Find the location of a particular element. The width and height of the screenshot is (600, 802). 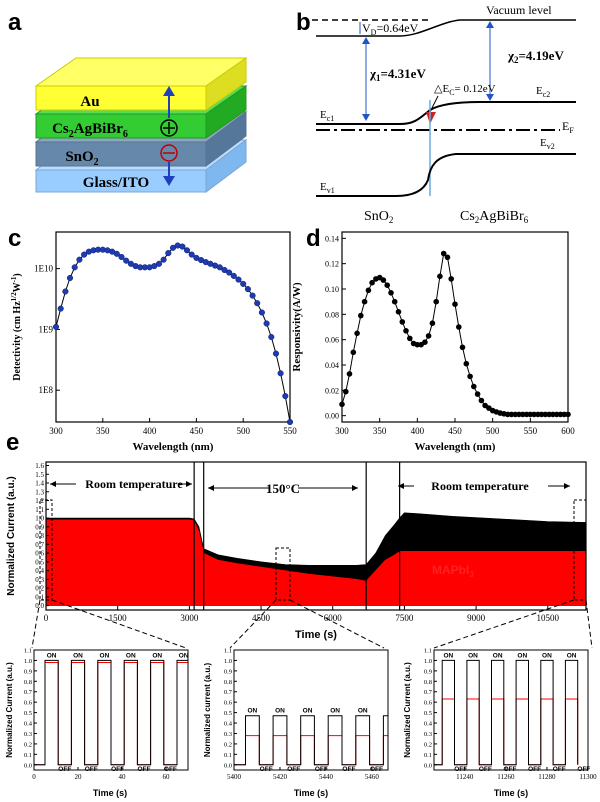

inset-3-xtick-label: 11300 is located at coordinates (588, 777).